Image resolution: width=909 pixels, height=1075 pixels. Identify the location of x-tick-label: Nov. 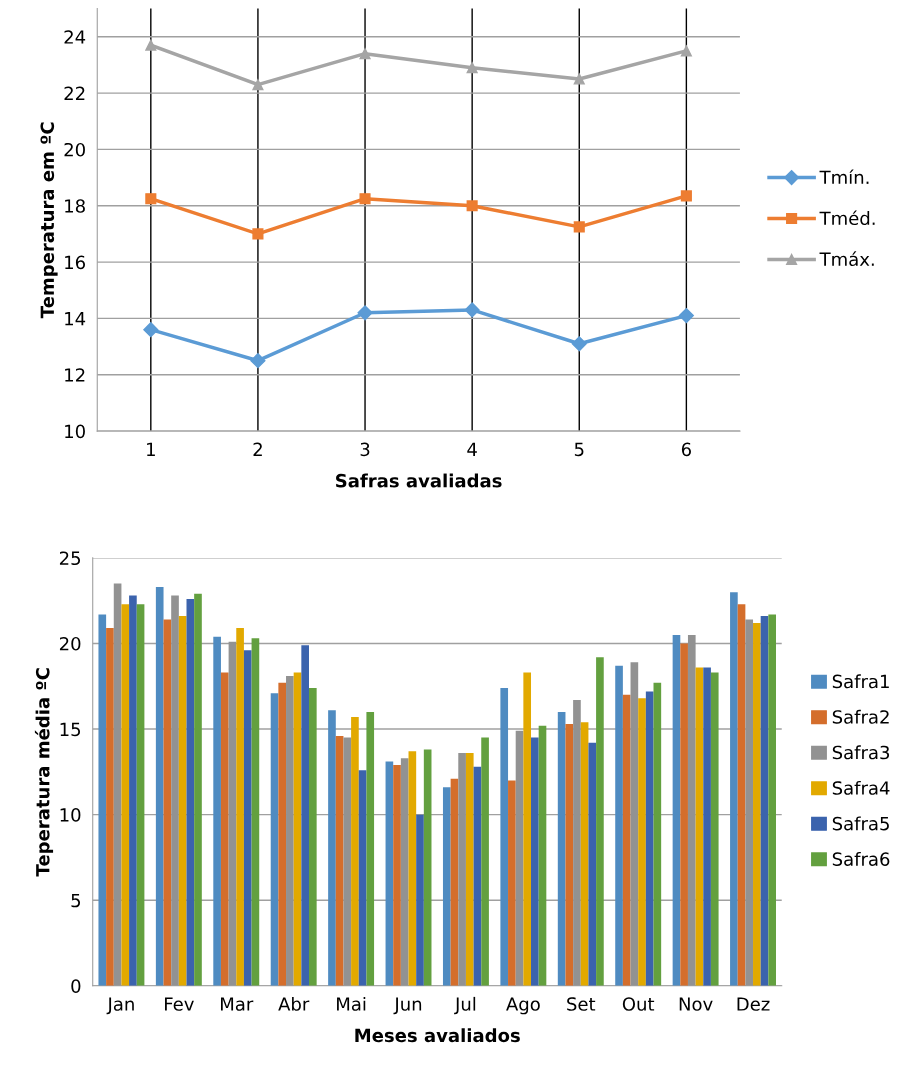
(696, 1004).